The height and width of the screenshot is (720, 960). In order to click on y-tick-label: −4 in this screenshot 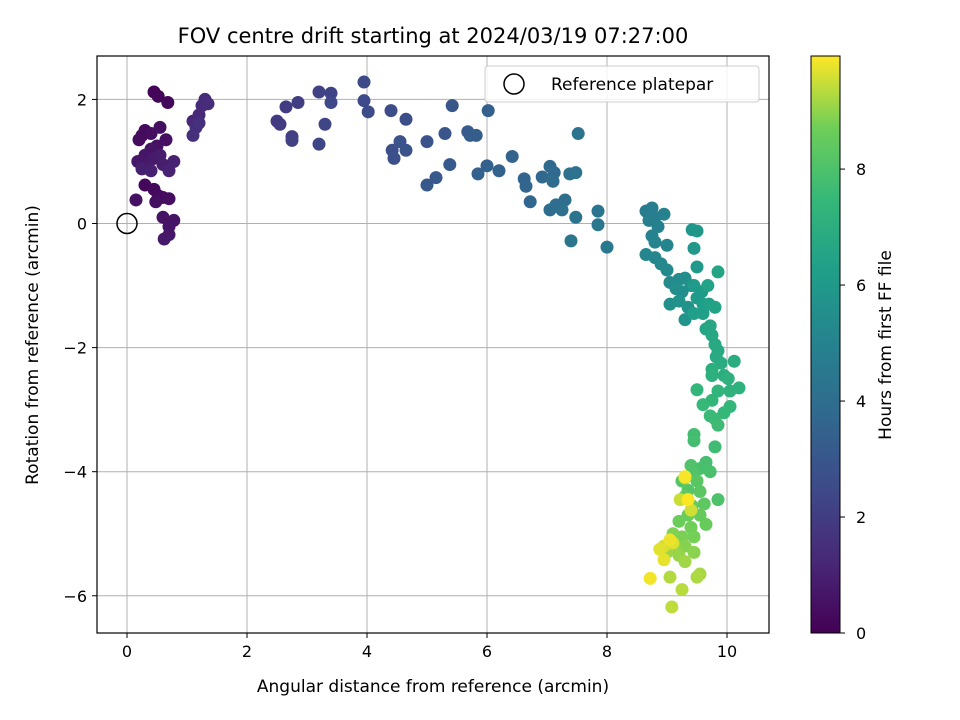, I will do `click(75, 472)`.